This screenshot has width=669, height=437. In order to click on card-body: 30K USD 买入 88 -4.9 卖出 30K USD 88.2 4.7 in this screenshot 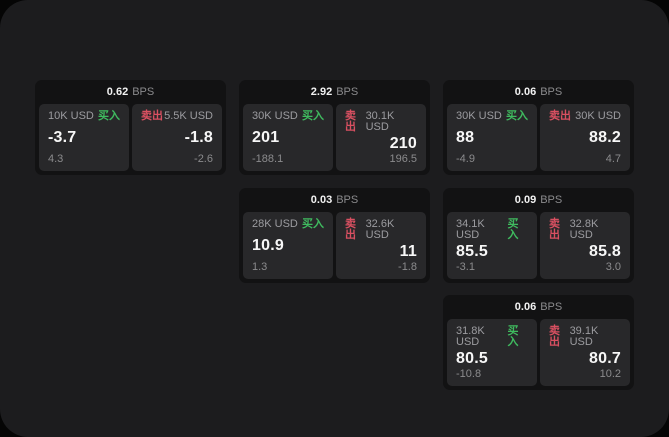, I will do `click(538, 139)`.